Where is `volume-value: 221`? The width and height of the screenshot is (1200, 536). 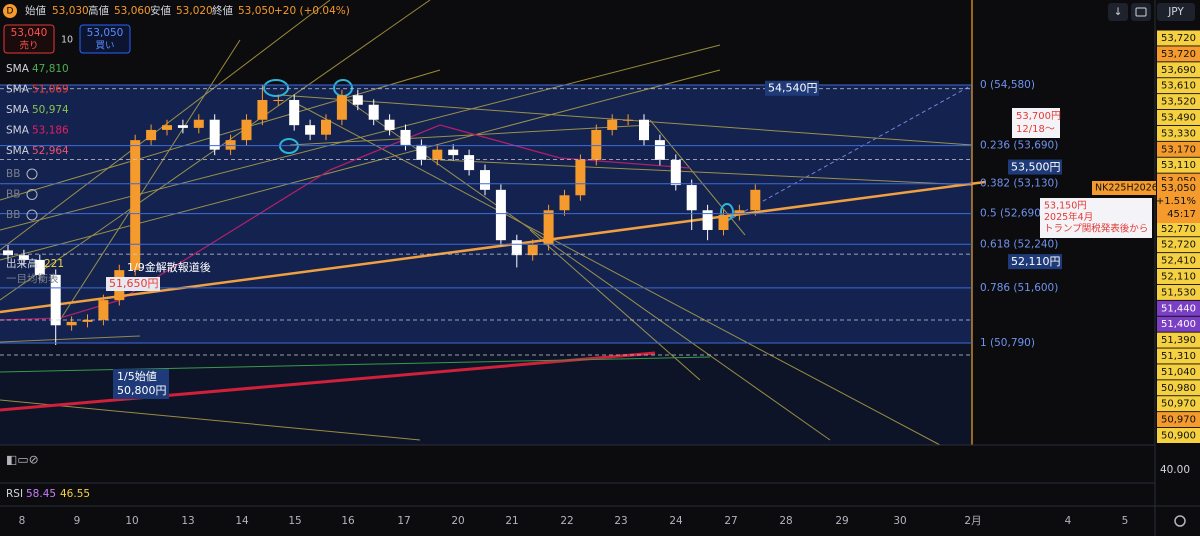
volume-value: 221 is located at coordinates (54, 264).